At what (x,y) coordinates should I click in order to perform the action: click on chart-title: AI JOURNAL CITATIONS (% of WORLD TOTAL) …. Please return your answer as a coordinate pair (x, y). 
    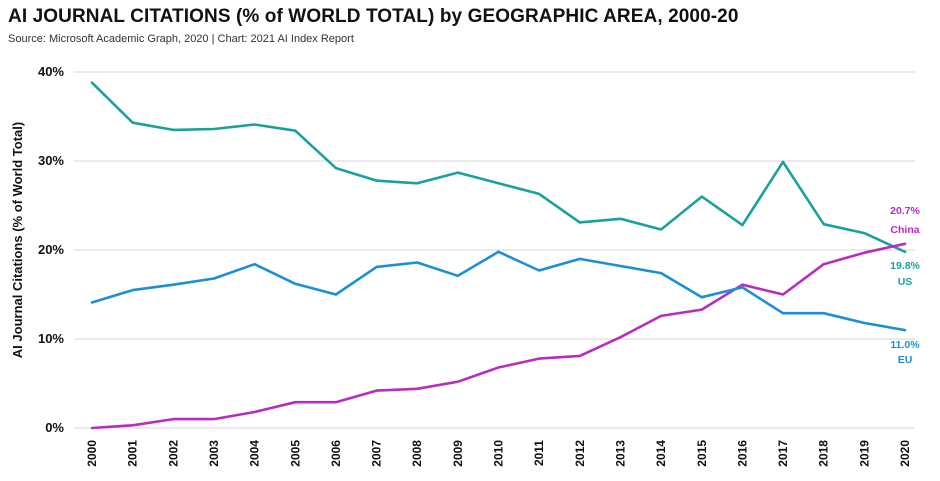
    Looking at the image, I should click on (373, 16).